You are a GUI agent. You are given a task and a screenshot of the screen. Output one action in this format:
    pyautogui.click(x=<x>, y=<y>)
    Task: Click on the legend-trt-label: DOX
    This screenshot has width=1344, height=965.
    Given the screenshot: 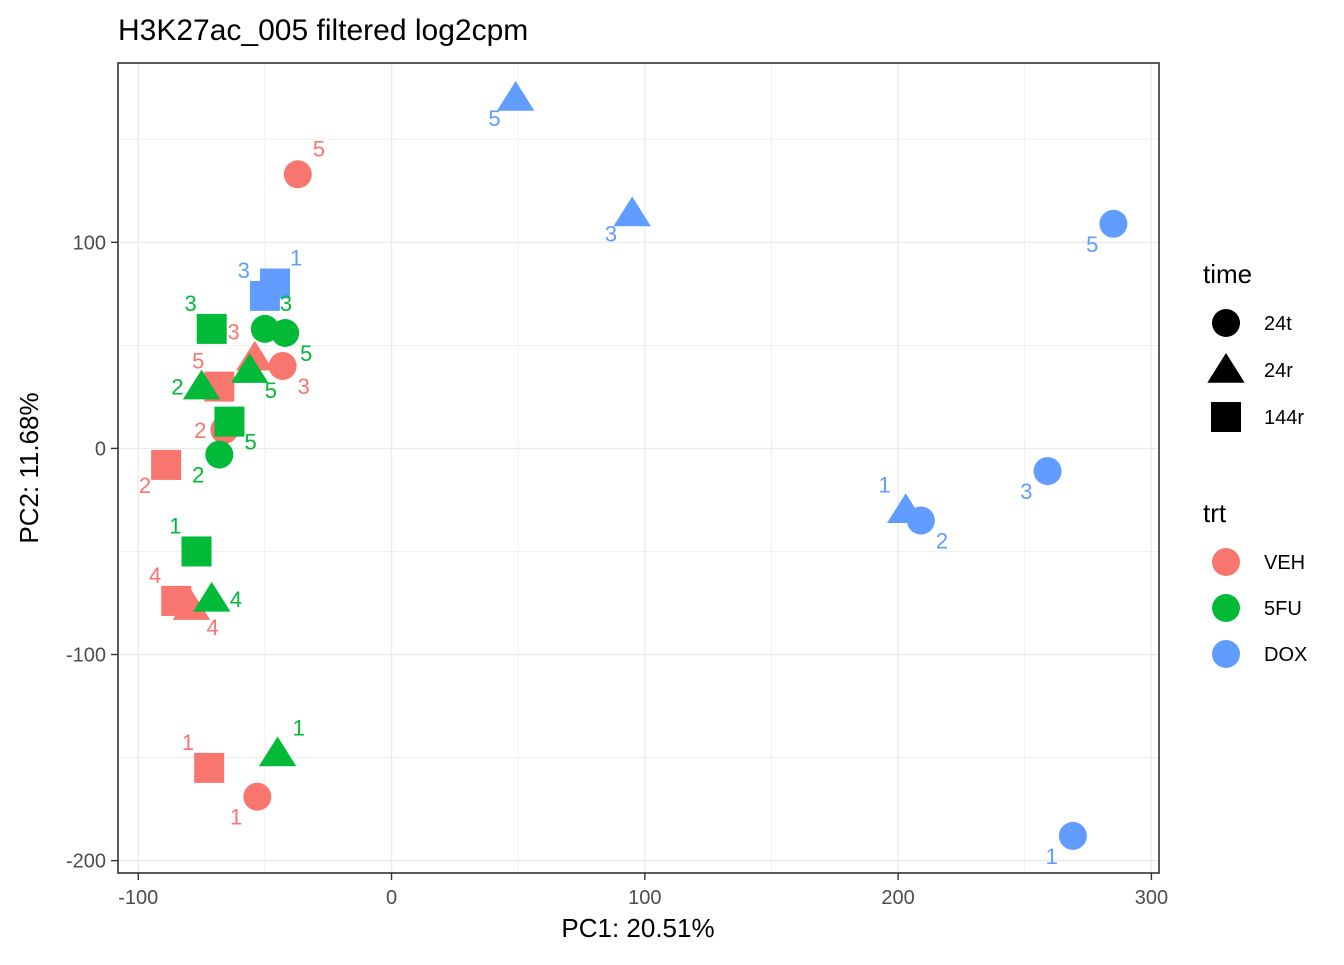 What is the action you would take?
    pyautogui.click(x=1285, y=655)
    